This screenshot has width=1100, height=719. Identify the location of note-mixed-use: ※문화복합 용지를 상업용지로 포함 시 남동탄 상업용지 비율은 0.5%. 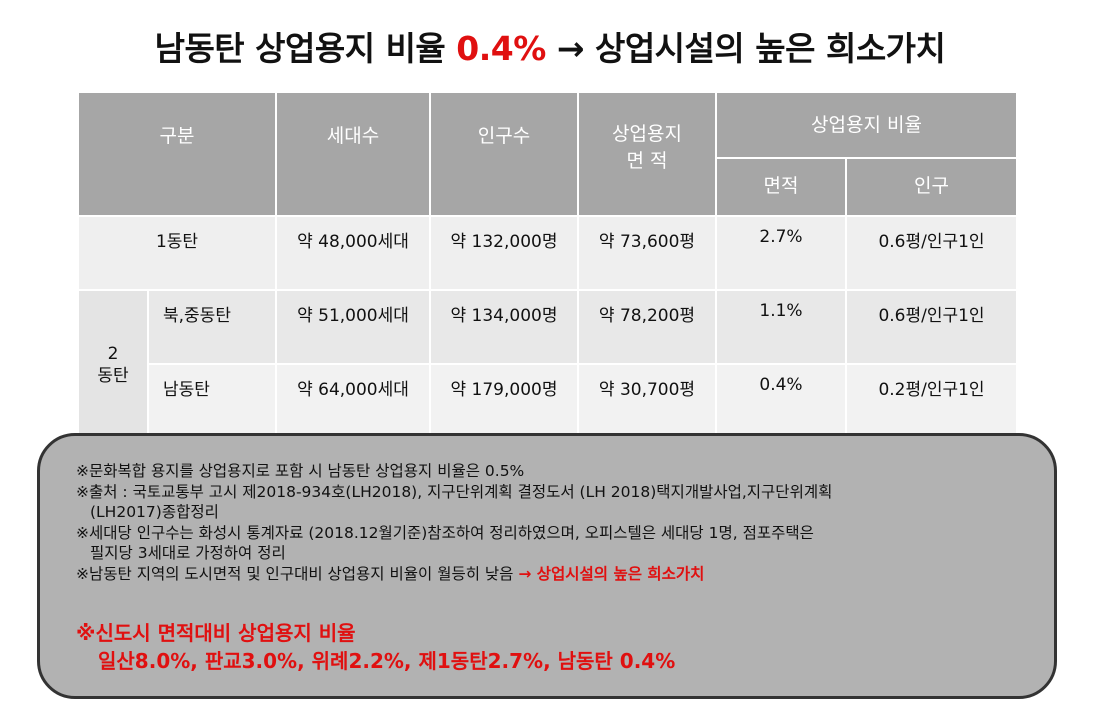
(300, 471).